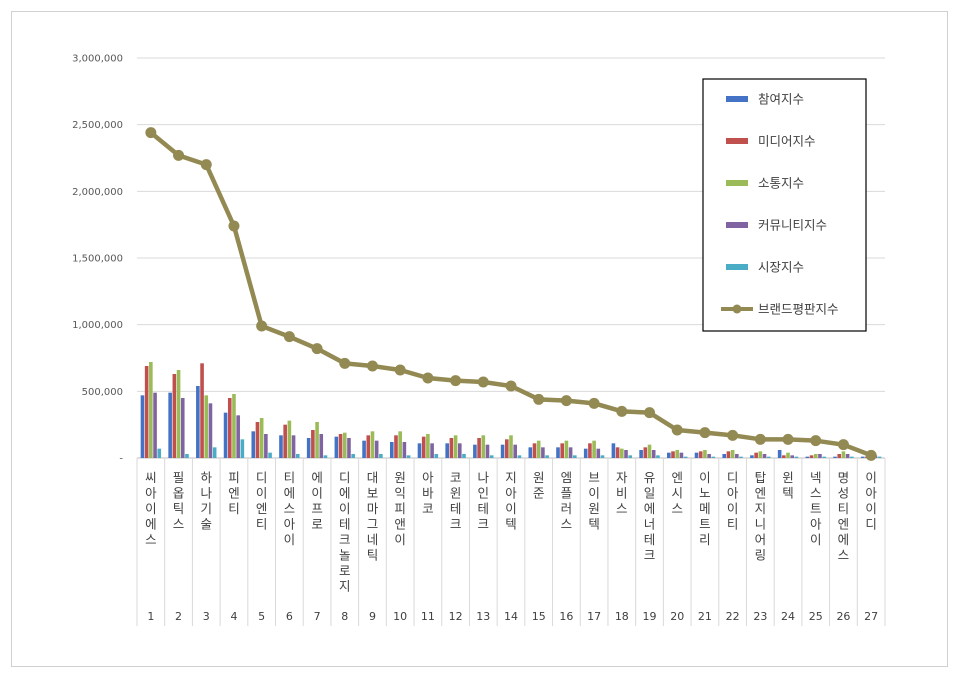 The image size is (960, 680). I want to click on y-tick-label: 3,000,000, so click(97, 59).